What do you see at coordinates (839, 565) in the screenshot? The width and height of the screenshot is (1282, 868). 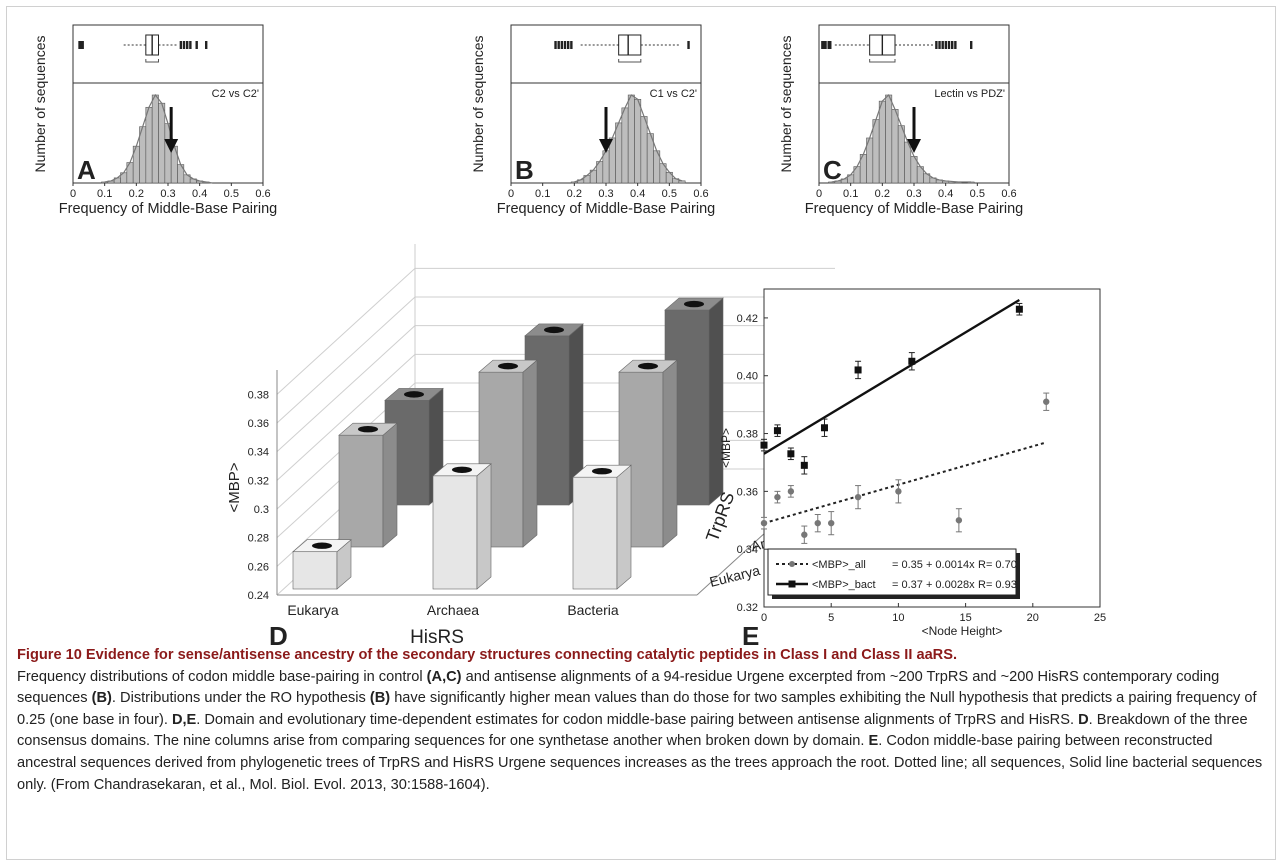 I see `legend-label: <MBP>_all` at bounding box center [839, 565].